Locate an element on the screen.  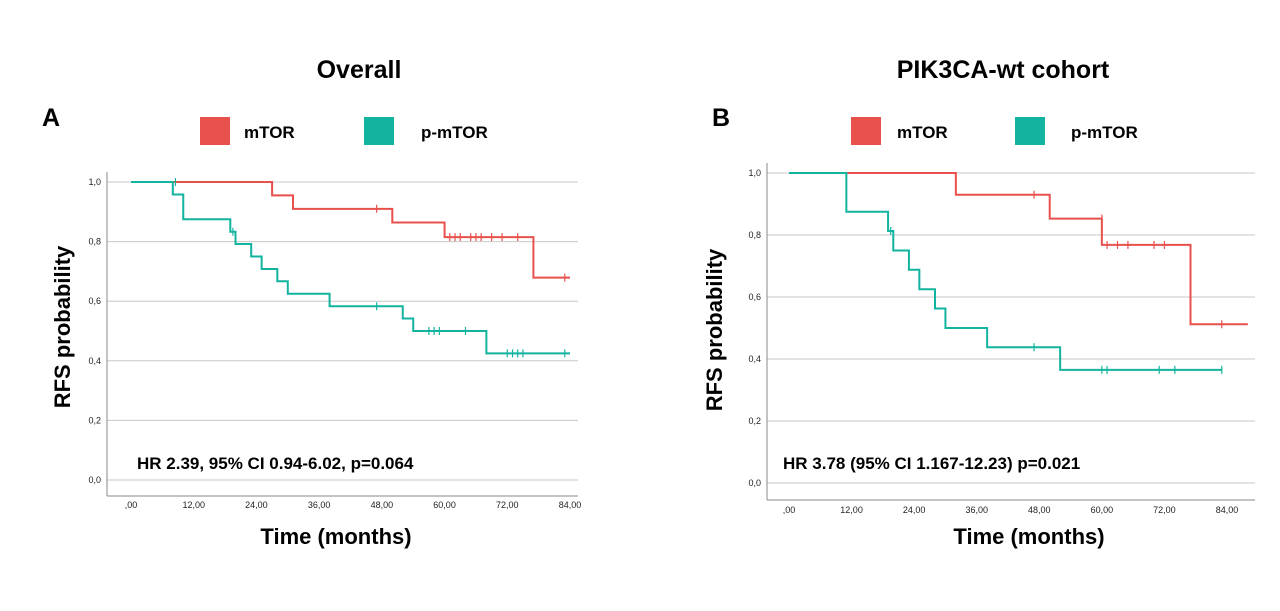
panel-a-hr-annotation: HR 2.39, 95% CI 0.94-6.02, p=0.064 is located at coordinates (275, 463).